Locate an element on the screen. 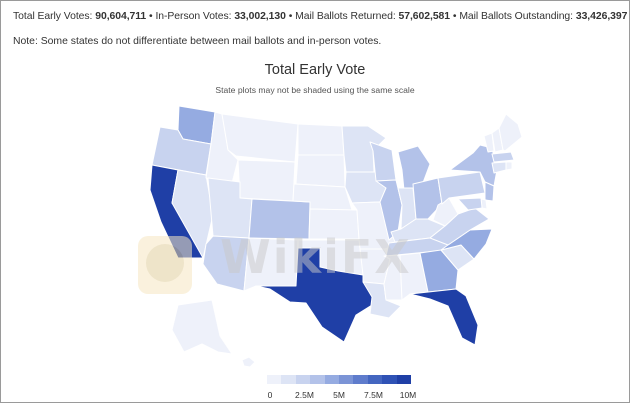  state-ri is located at coordinates (509, 166).